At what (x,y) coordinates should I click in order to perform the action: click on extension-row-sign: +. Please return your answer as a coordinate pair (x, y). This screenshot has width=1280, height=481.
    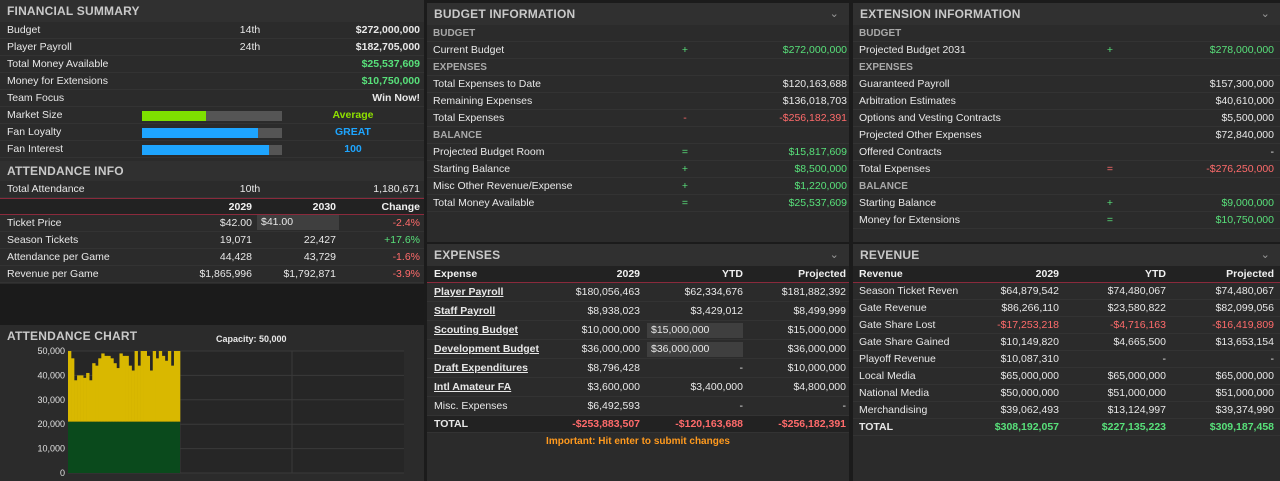
    Looking at the image, I should click on (1110, 50).